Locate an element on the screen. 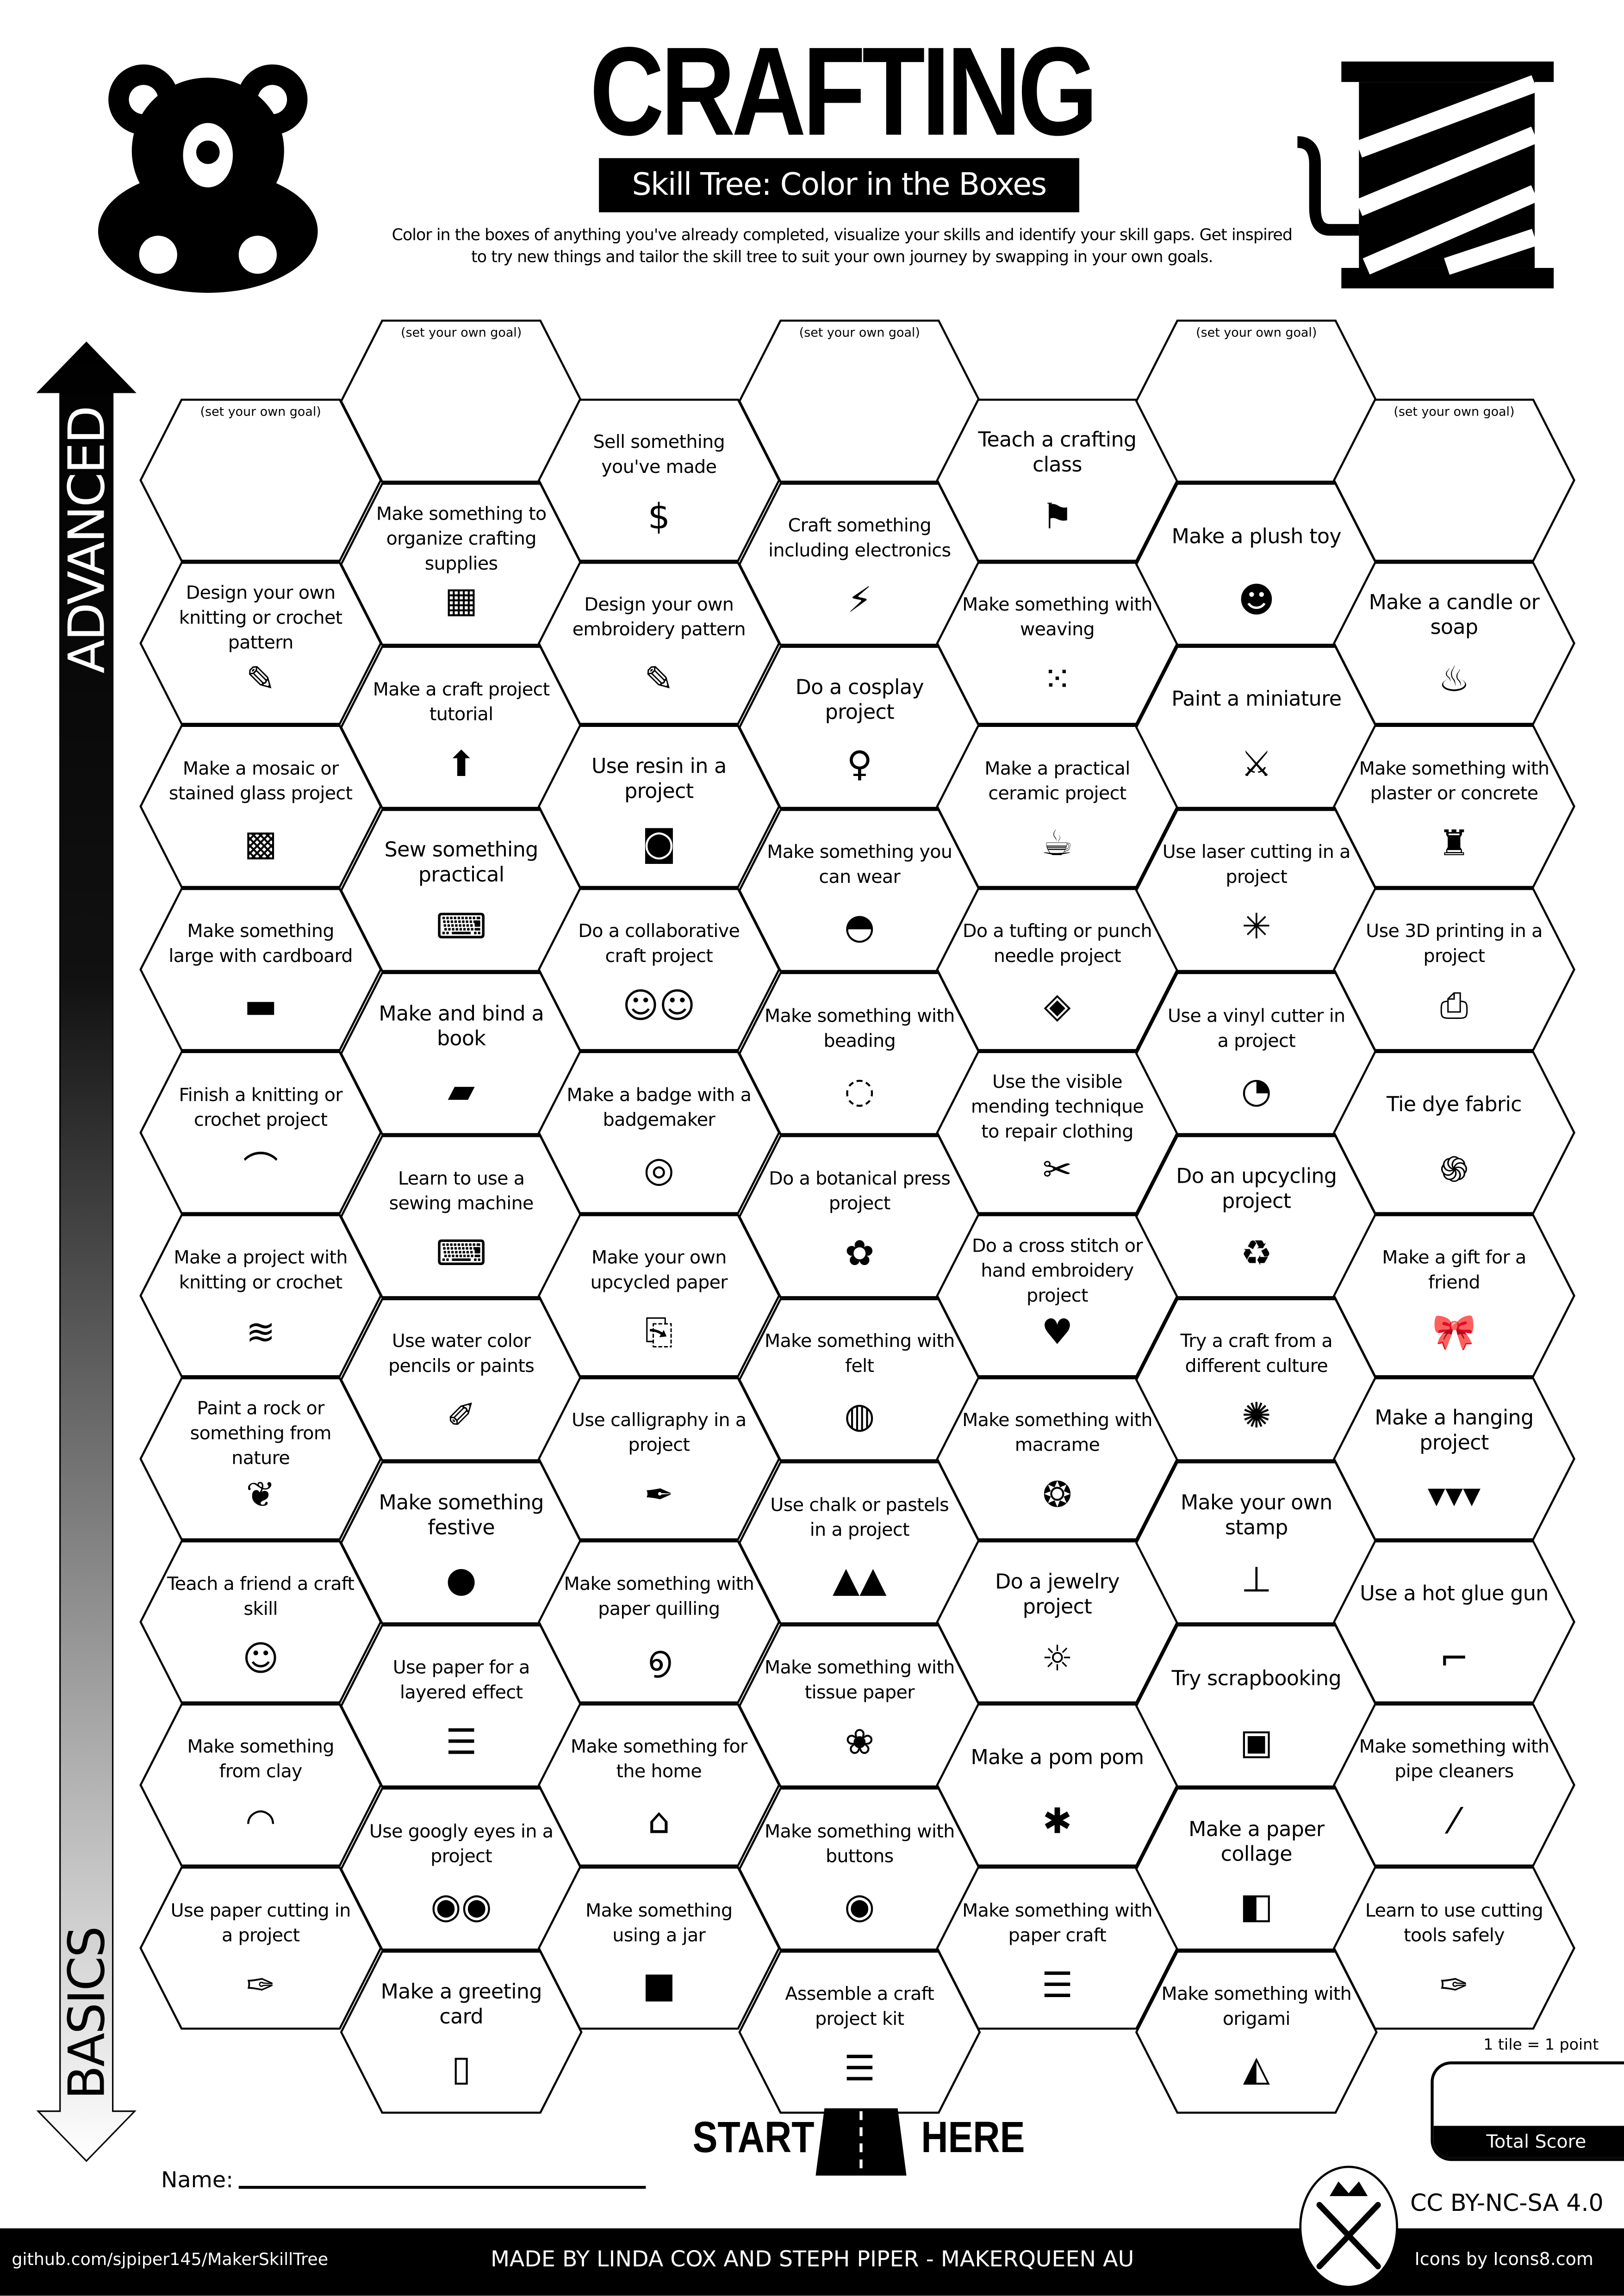 This screenshot has width=1624, height=2296. skill-label: Do a botanical press project is located at coordinates (860, 1191).